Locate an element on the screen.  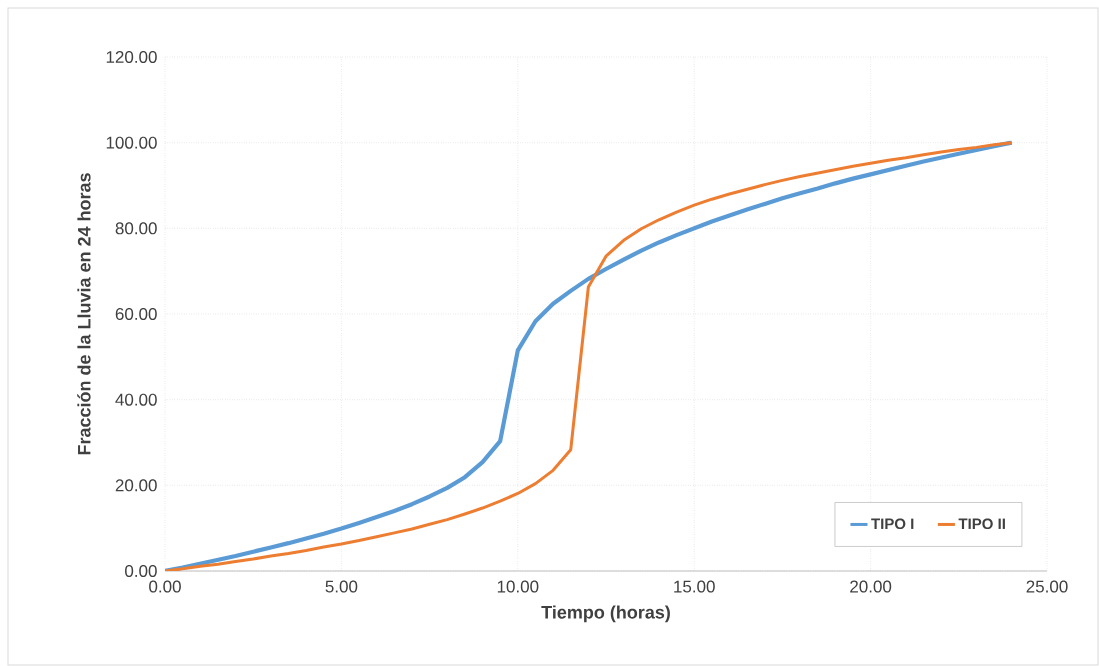
x-tick-label: 0.00 is located at coordinates (165, 586).